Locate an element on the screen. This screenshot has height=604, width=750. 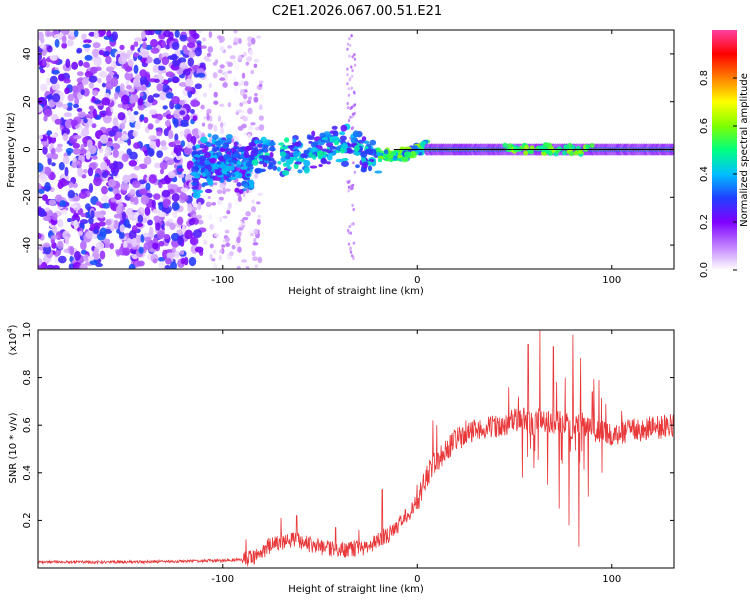
snr-y-label: SNR (10 * v/v) is located at coordinates (13, 447).